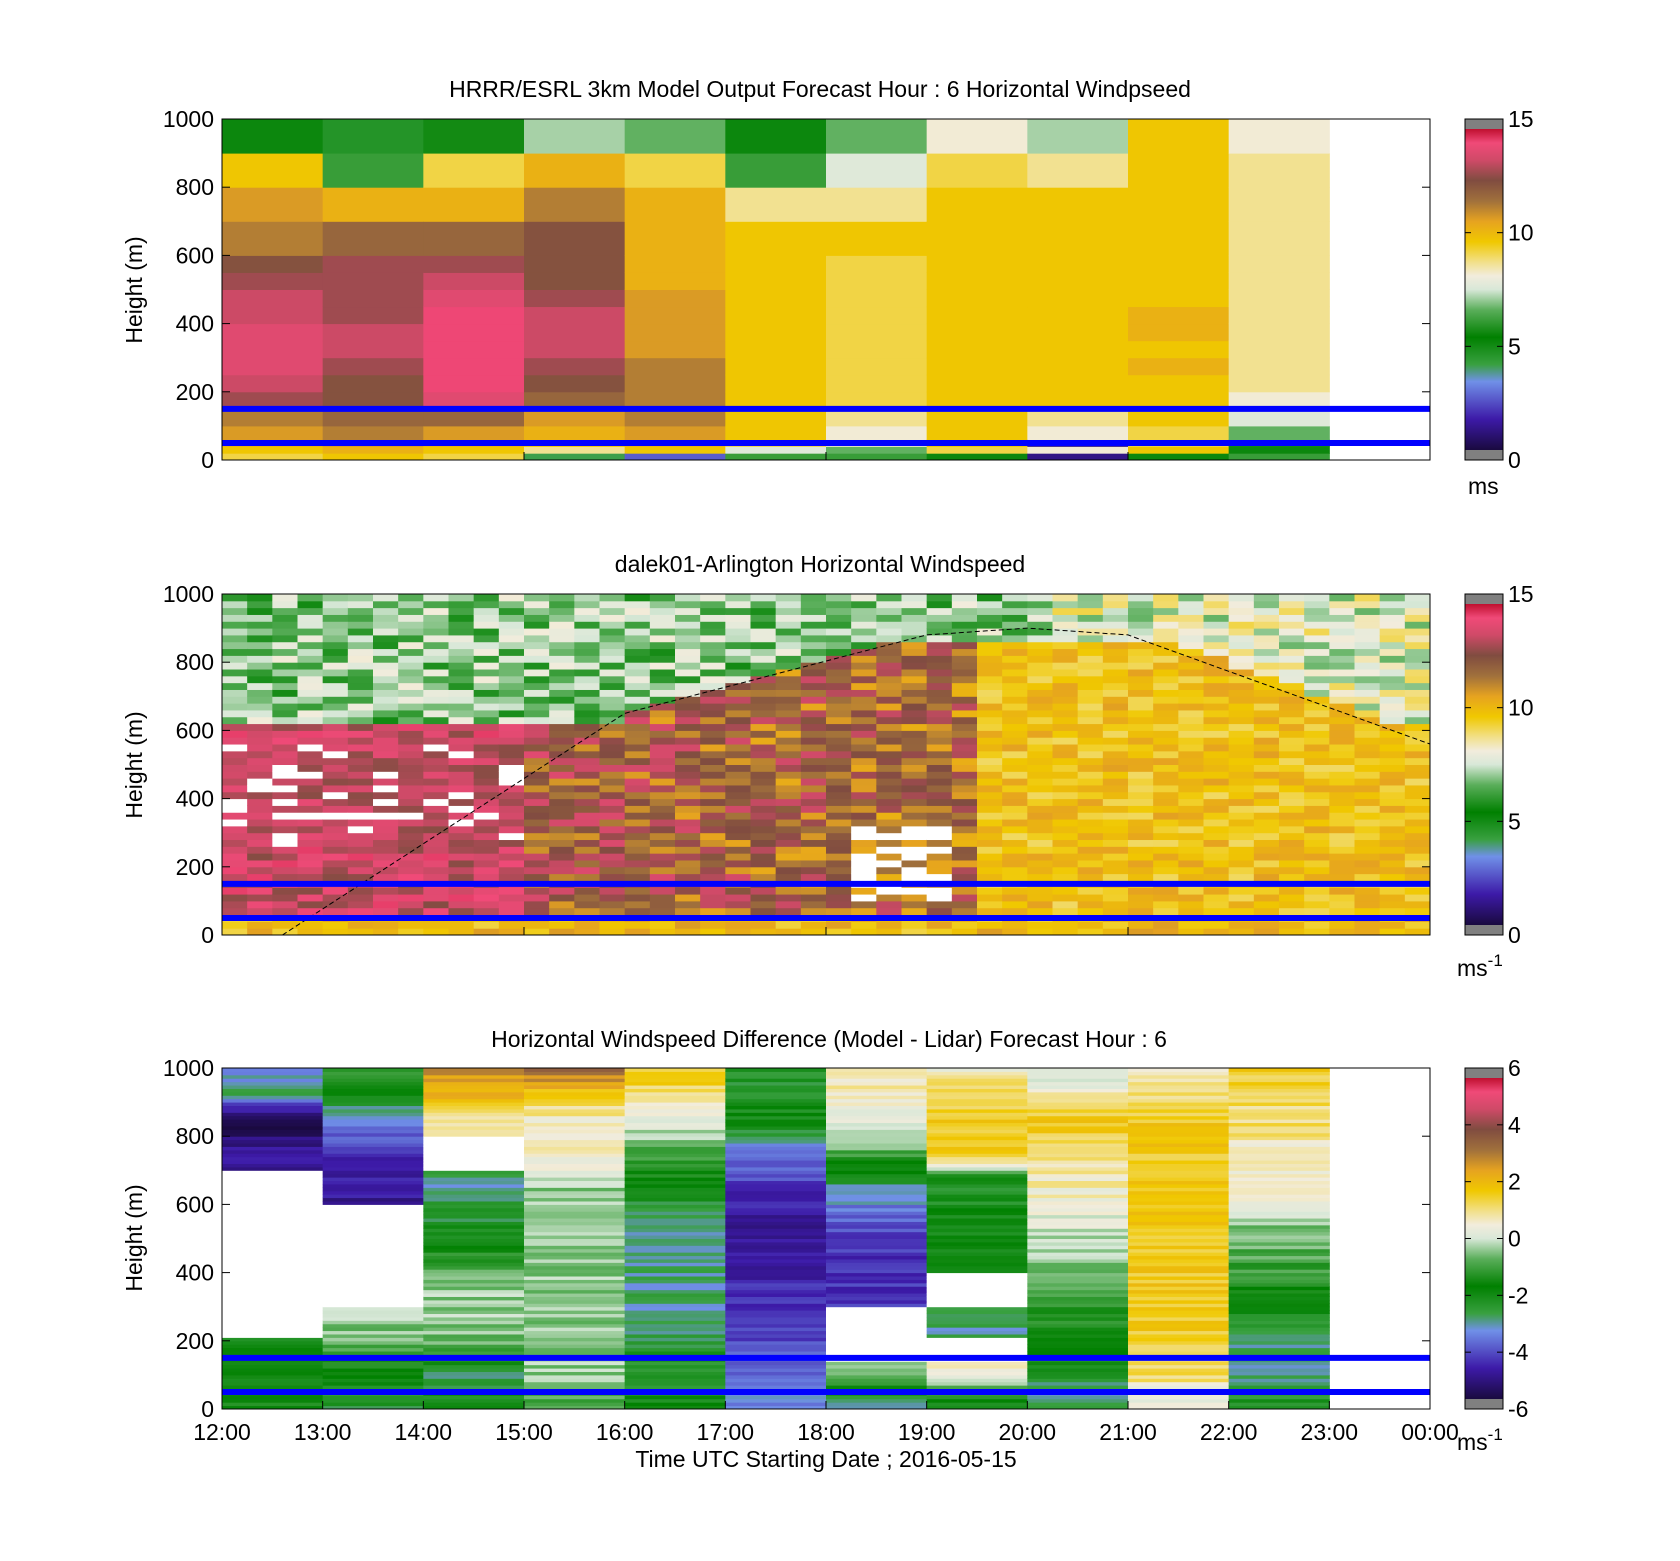  I want to click on panel-lidar-colorbar-unit: ms, so click(1472, 968).